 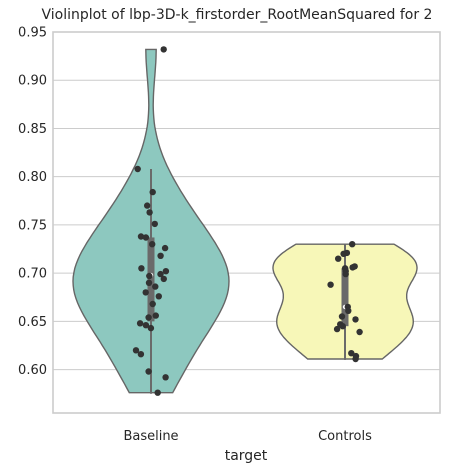 I want to click on x-axis-label: target, so click(x=246, y=456).